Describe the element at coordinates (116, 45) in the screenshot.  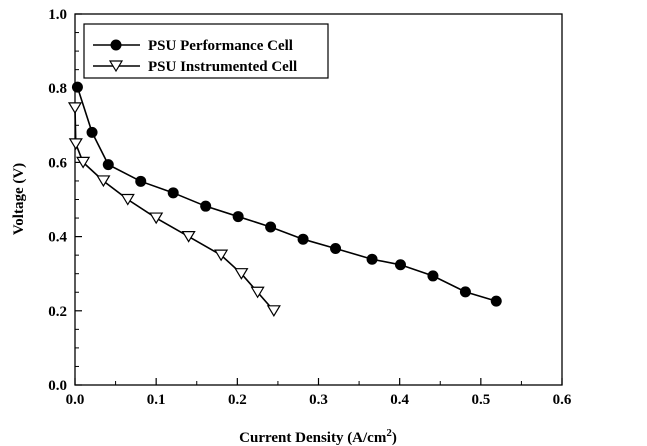
I see `legend-marker-performance` at that location.